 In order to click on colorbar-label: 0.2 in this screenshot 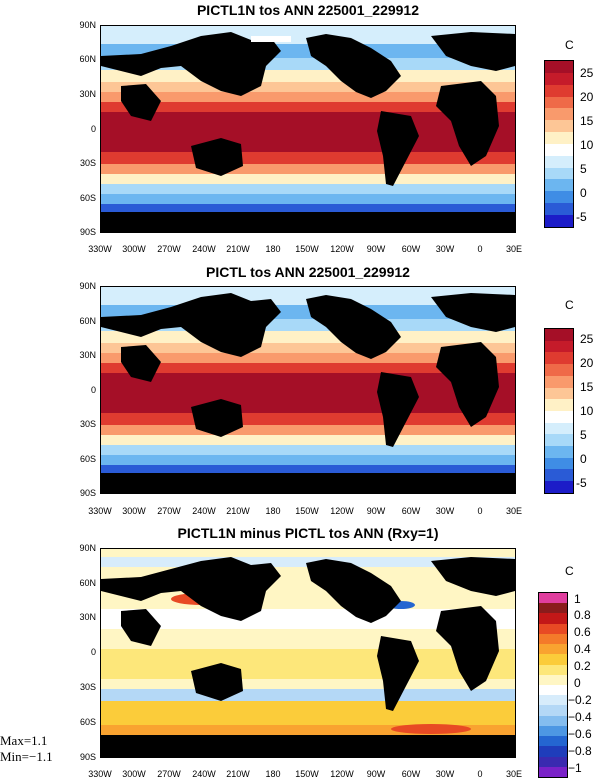, I will do `click(582, 666)`.